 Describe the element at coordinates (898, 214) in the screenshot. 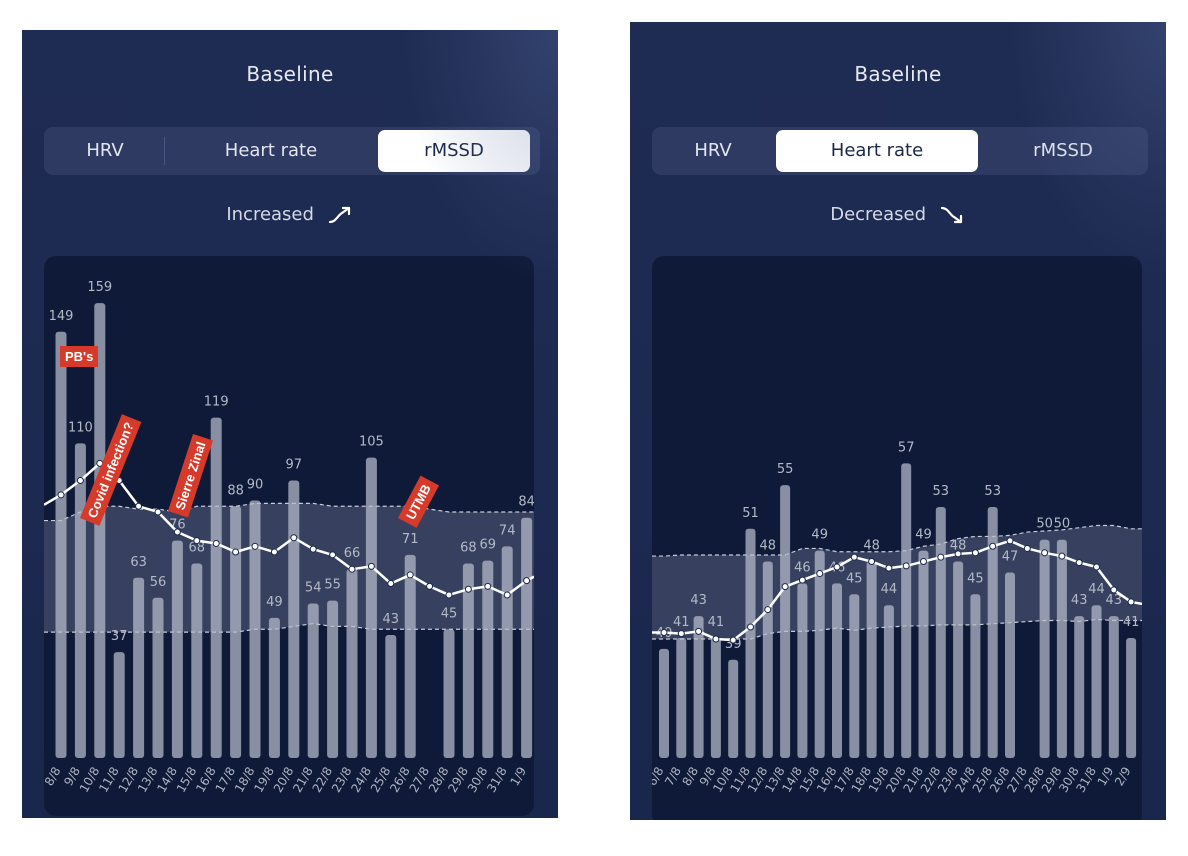

I see `trend-indicator: Decreased` at that location.